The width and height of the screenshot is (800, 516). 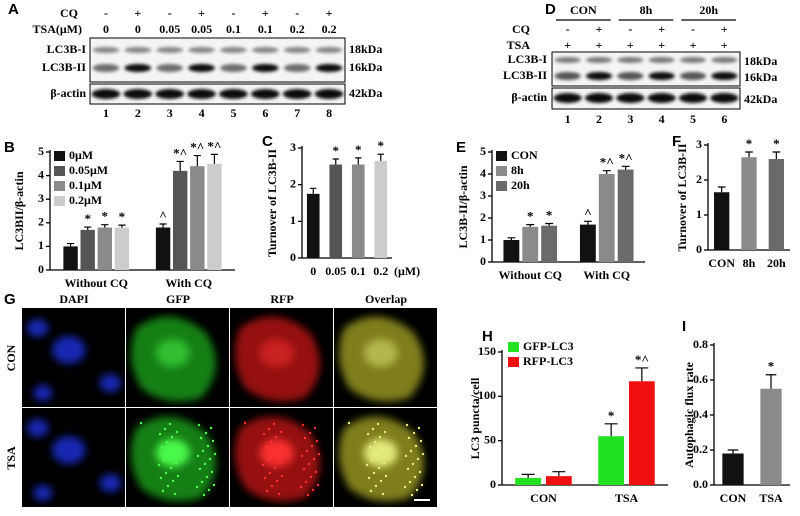 What do you see at coordinates (708, 10) in the screenshot?
I see `group-label: 20h` at bounding box center [708, 10].